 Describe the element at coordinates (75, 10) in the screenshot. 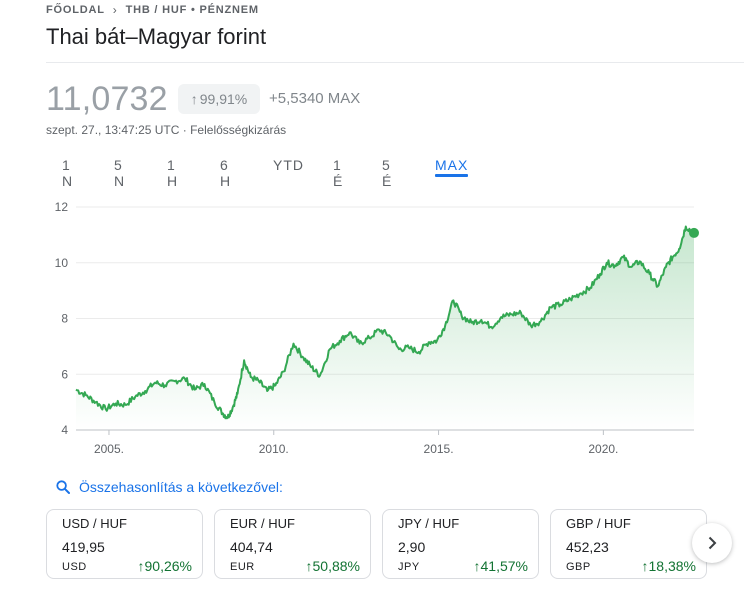

I see `breadcrumb-home: FŐOLDAL` at that location.